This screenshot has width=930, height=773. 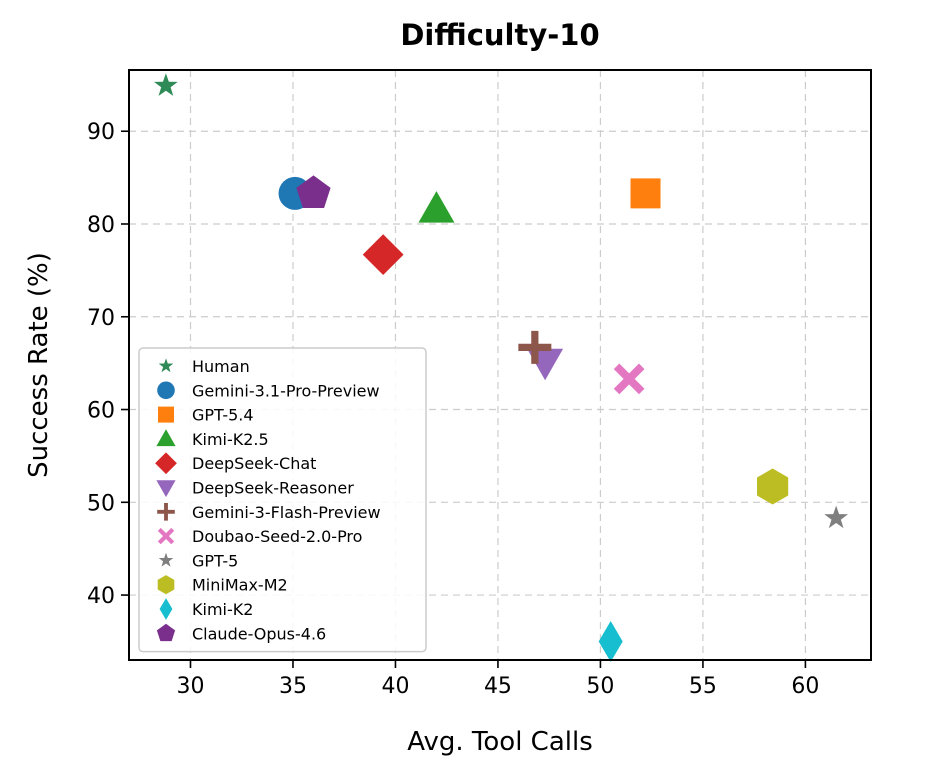 What do you see at coordinates (166, 390) in the screenshot?
I see `legend-marker-gemini-3-1-pro-preview` at bounding box center [166, 390].